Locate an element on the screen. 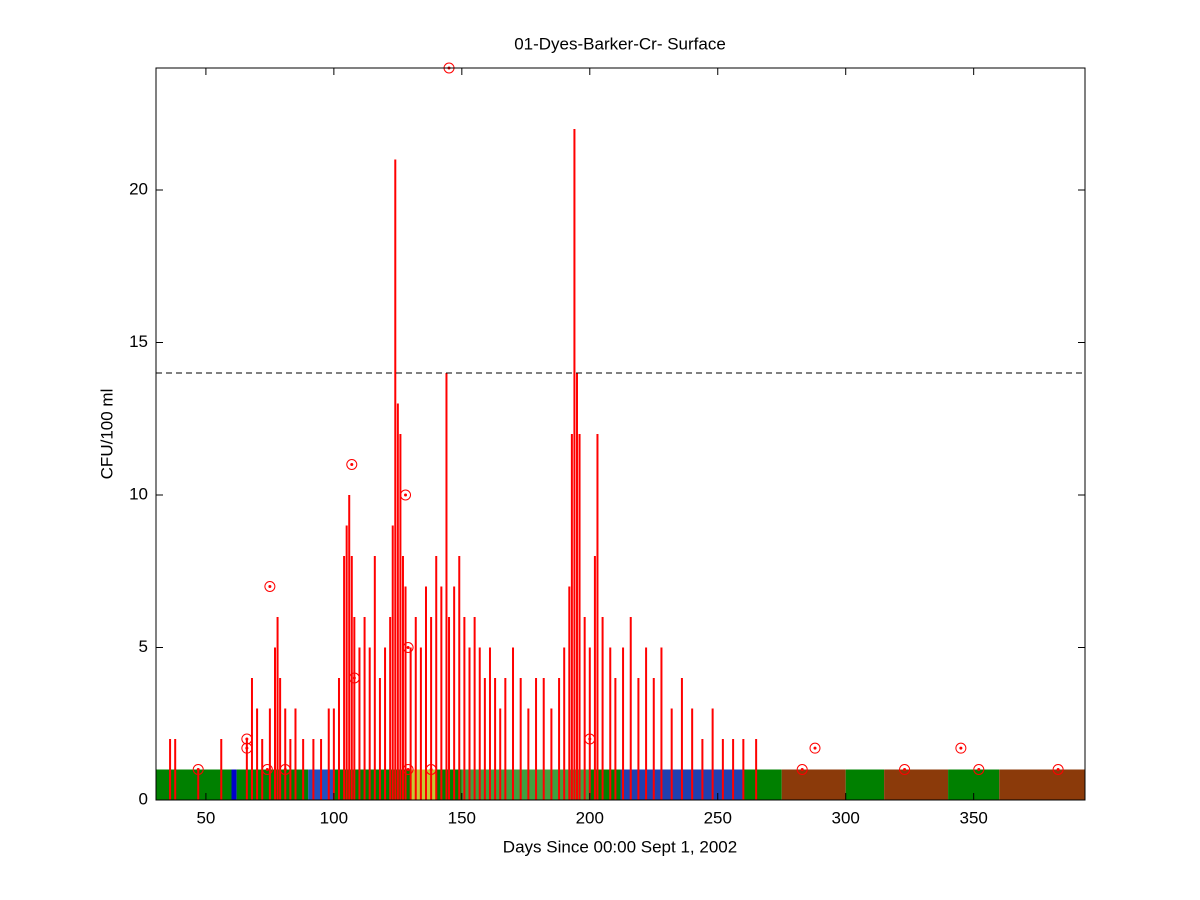 This screenshot has width=1200, height=900. x-axis-label: Days Since 00:00 Sept 1, 2002 is located at coordinates (620, 846).